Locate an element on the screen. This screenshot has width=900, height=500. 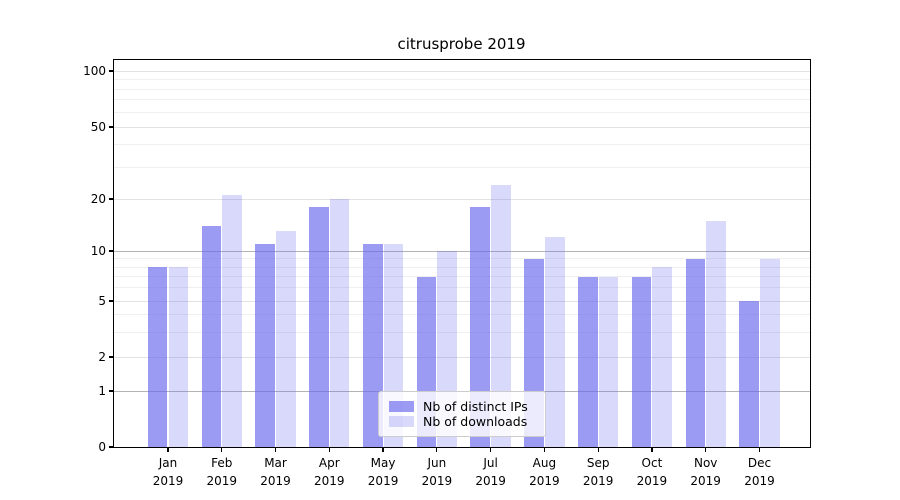
y-axis-tick-label: 5 is located at coordinates (102, 301).